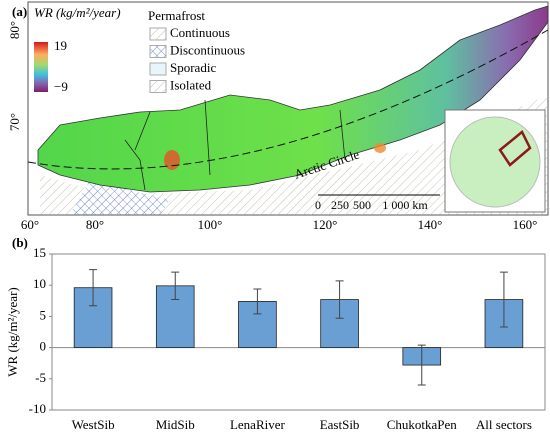  What do you see at coordinates (43, 314) in the screenshot?
I see `y-tick-label: 5` at bounding box center [43, 314].